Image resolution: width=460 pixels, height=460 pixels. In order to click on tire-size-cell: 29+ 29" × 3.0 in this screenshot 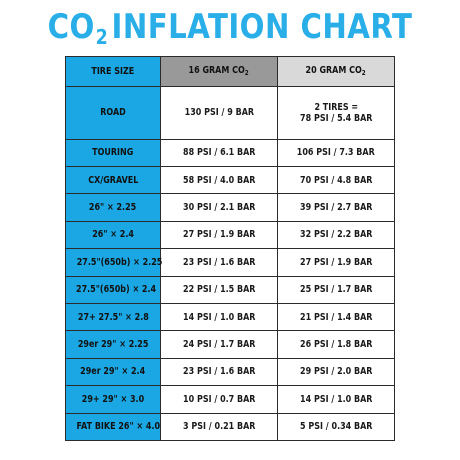, I will do `click(113, 399)`.